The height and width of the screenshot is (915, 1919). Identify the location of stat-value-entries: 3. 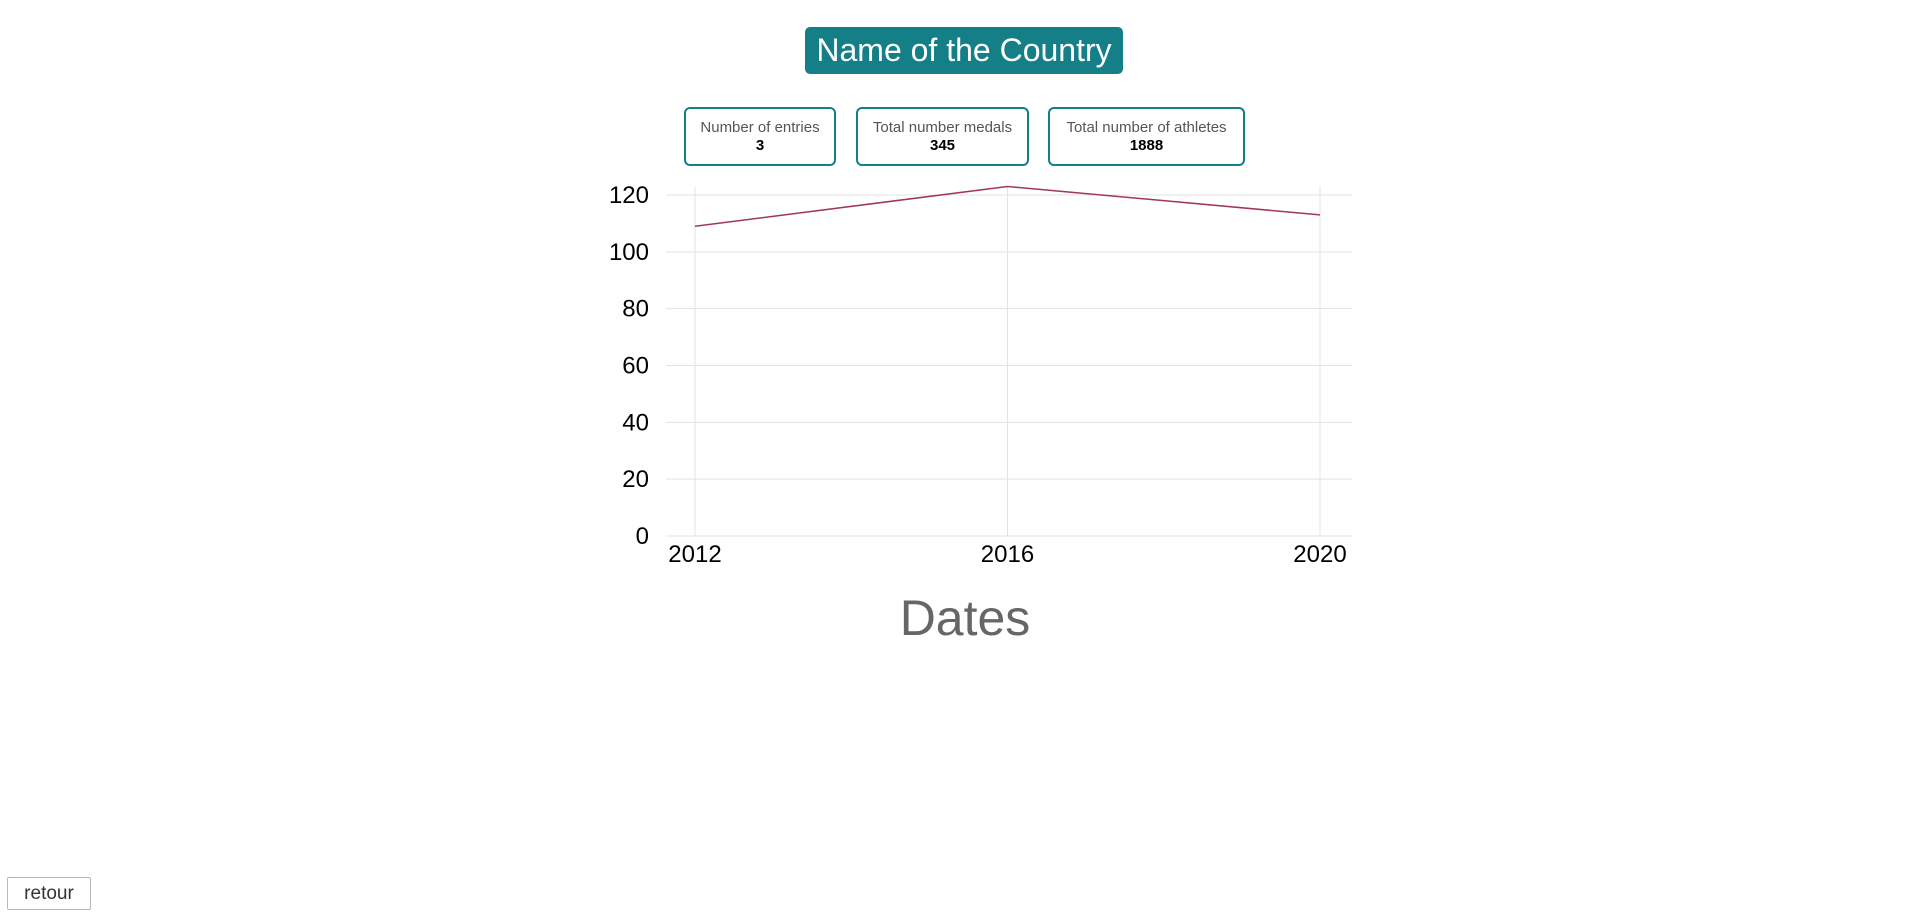
(760, 145).